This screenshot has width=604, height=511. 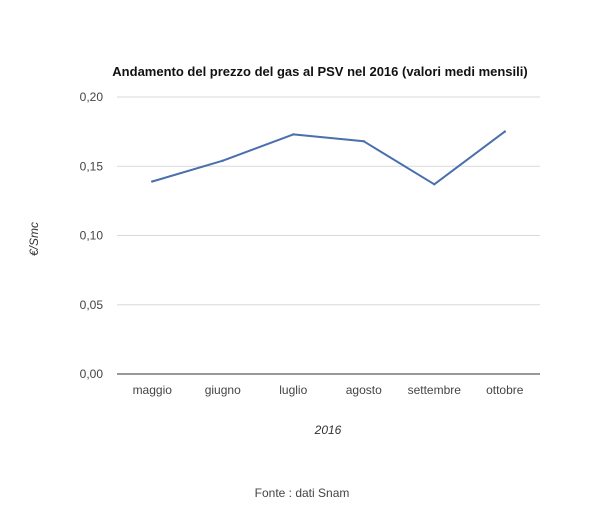 I want to click on x-axis-ticks: maggio giugno luglio agosto settembre ottobre, so click(x=328, y=390).